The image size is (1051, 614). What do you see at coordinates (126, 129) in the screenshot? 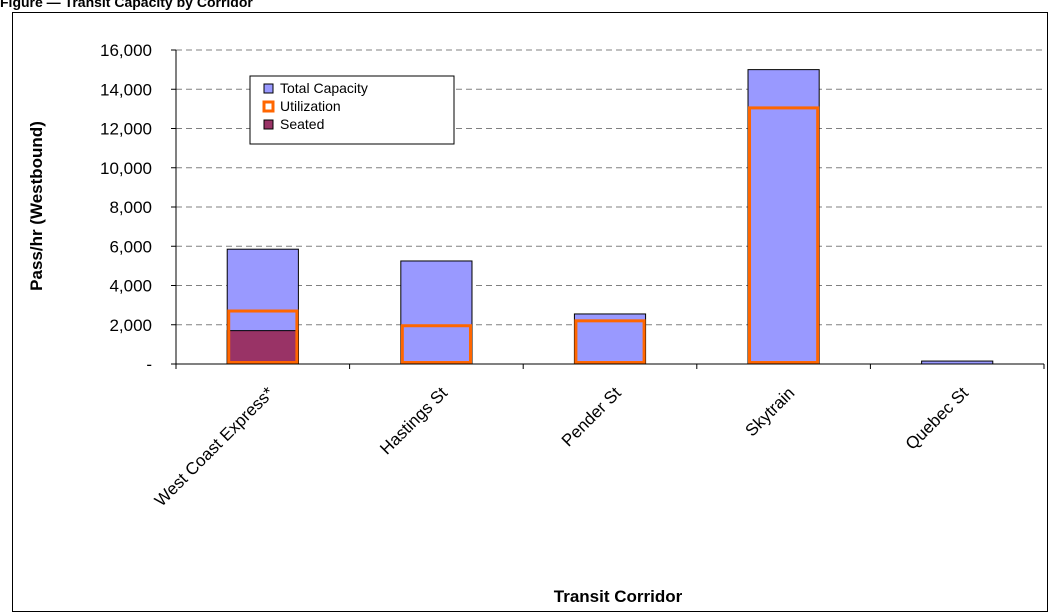
I see `y-tick-label: 12,000` at bounding box center [126, 129].